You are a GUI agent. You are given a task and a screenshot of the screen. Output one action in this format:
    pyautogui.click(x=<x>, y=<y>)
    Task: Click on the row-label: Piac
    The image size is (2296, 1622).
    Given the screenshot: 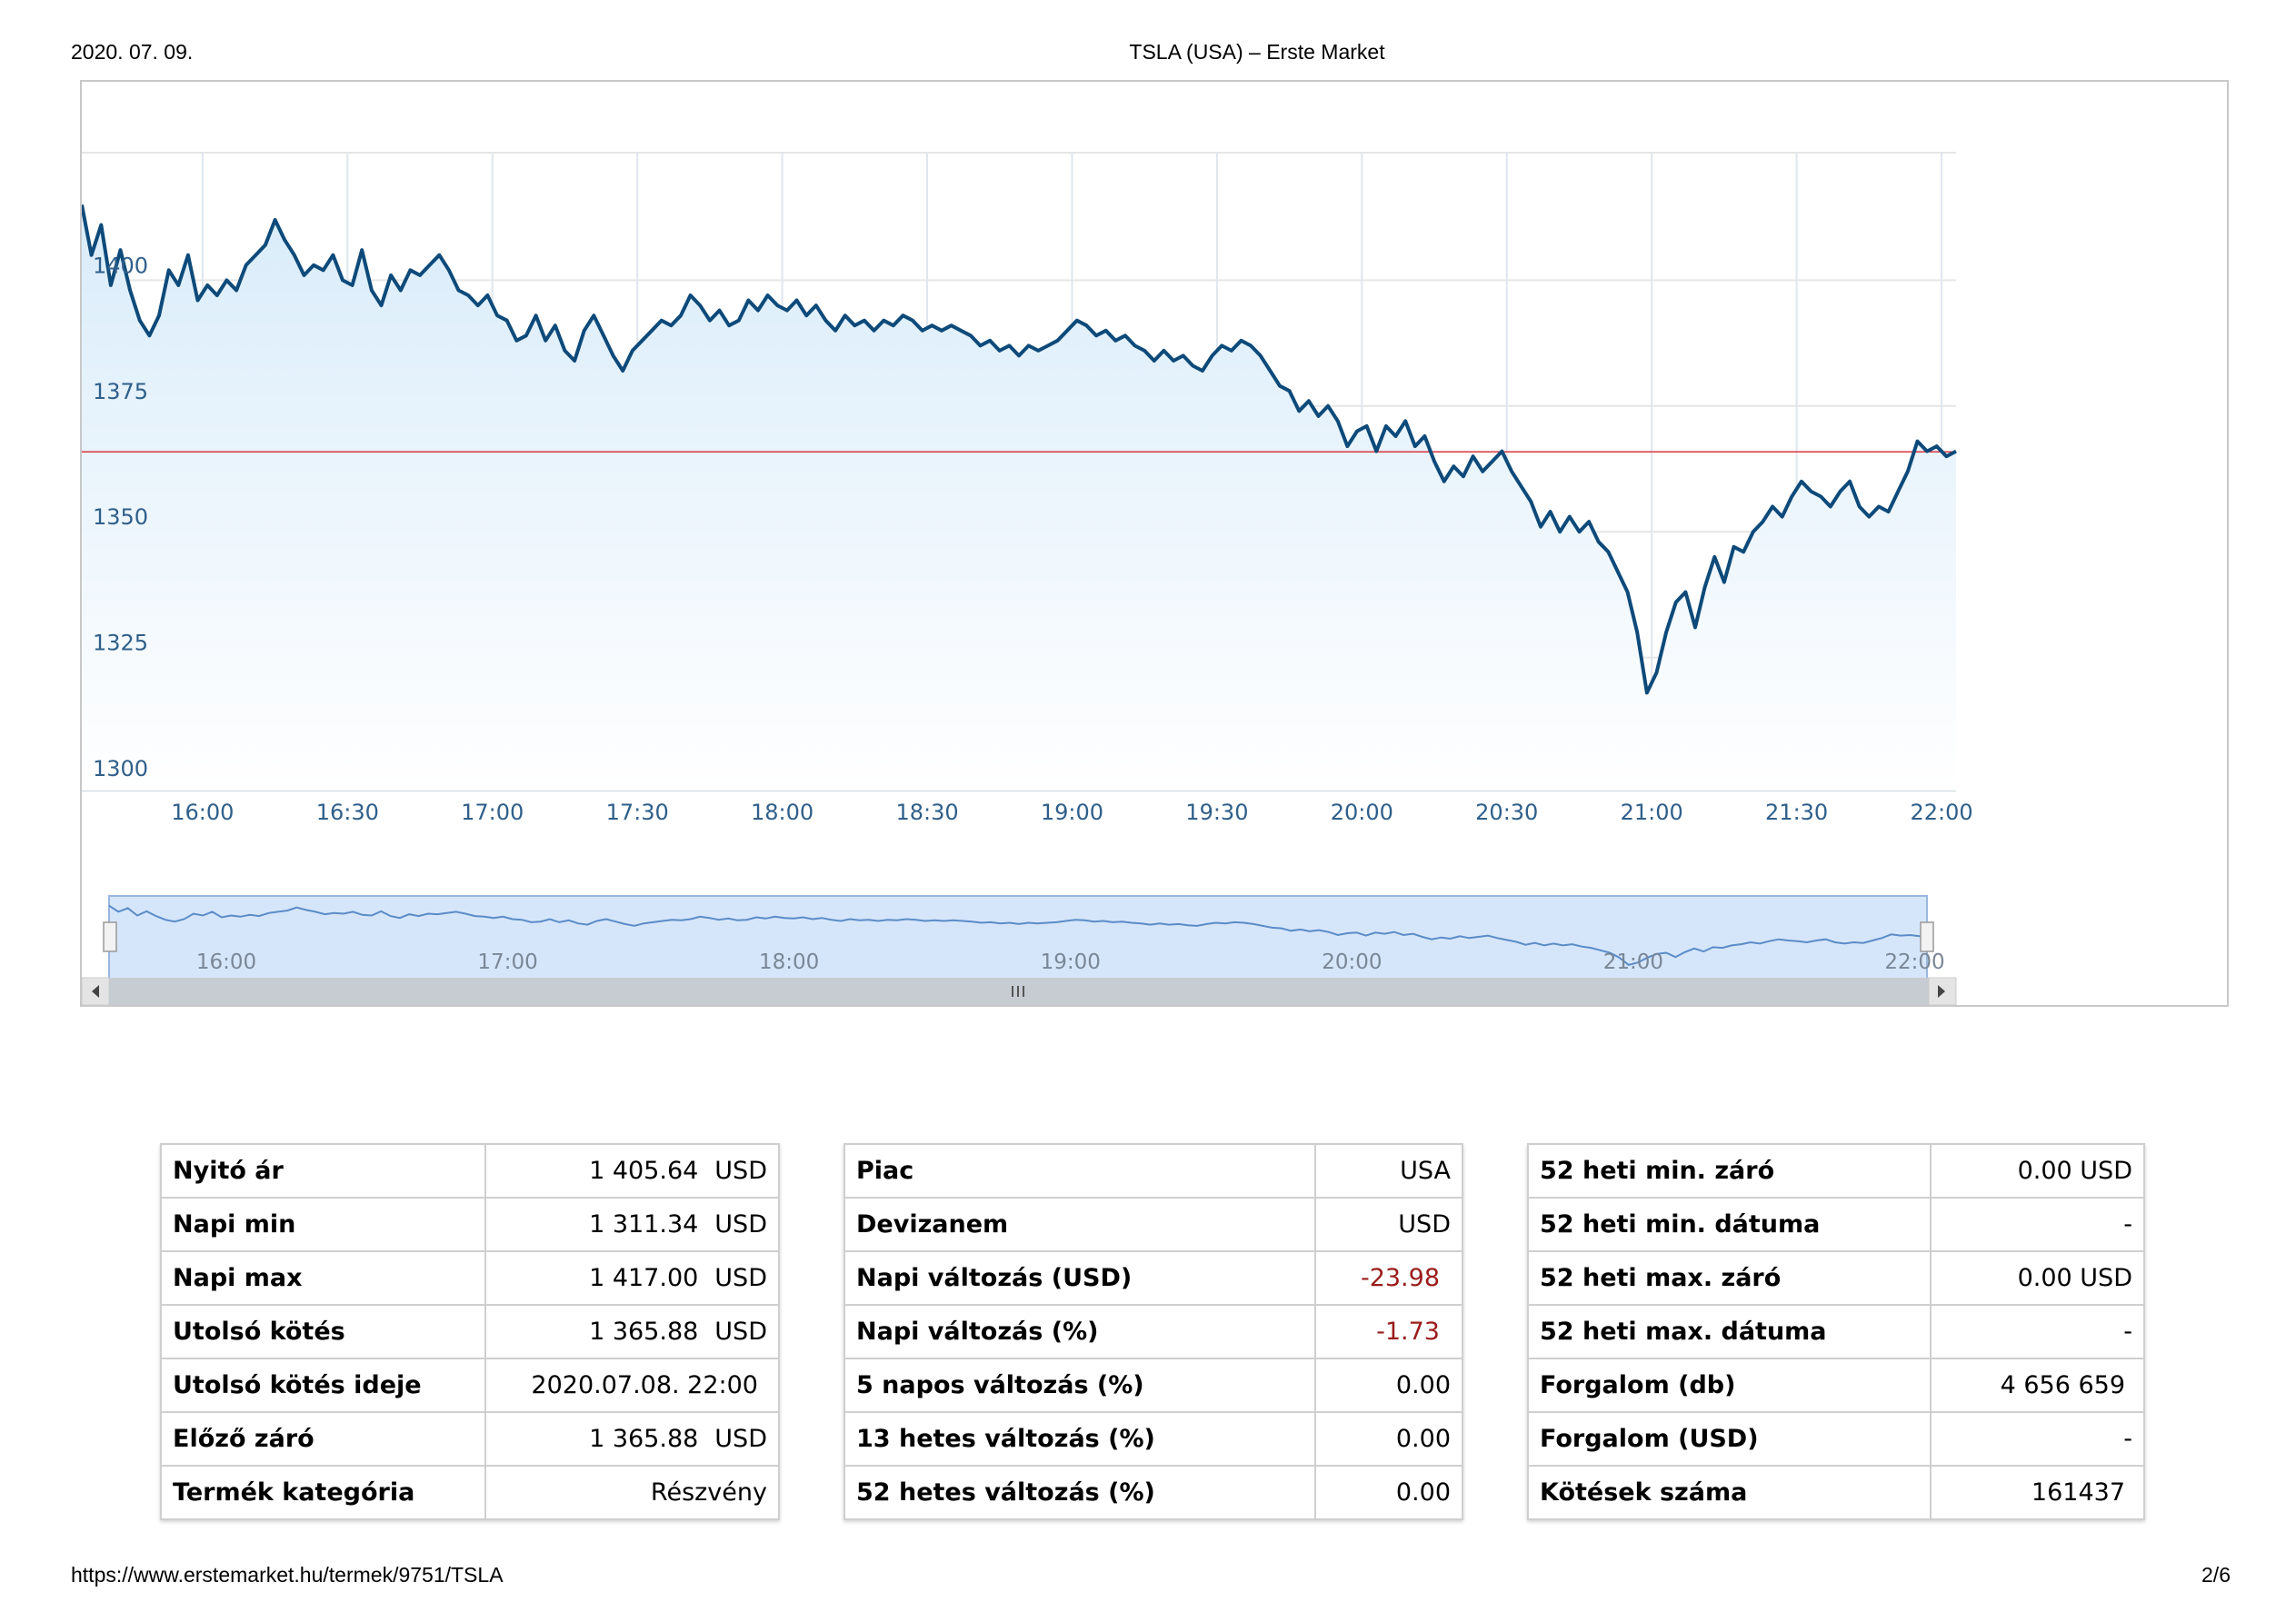 What is the action you would take?
    pyautogui.click(x=1080, y=1171)
    